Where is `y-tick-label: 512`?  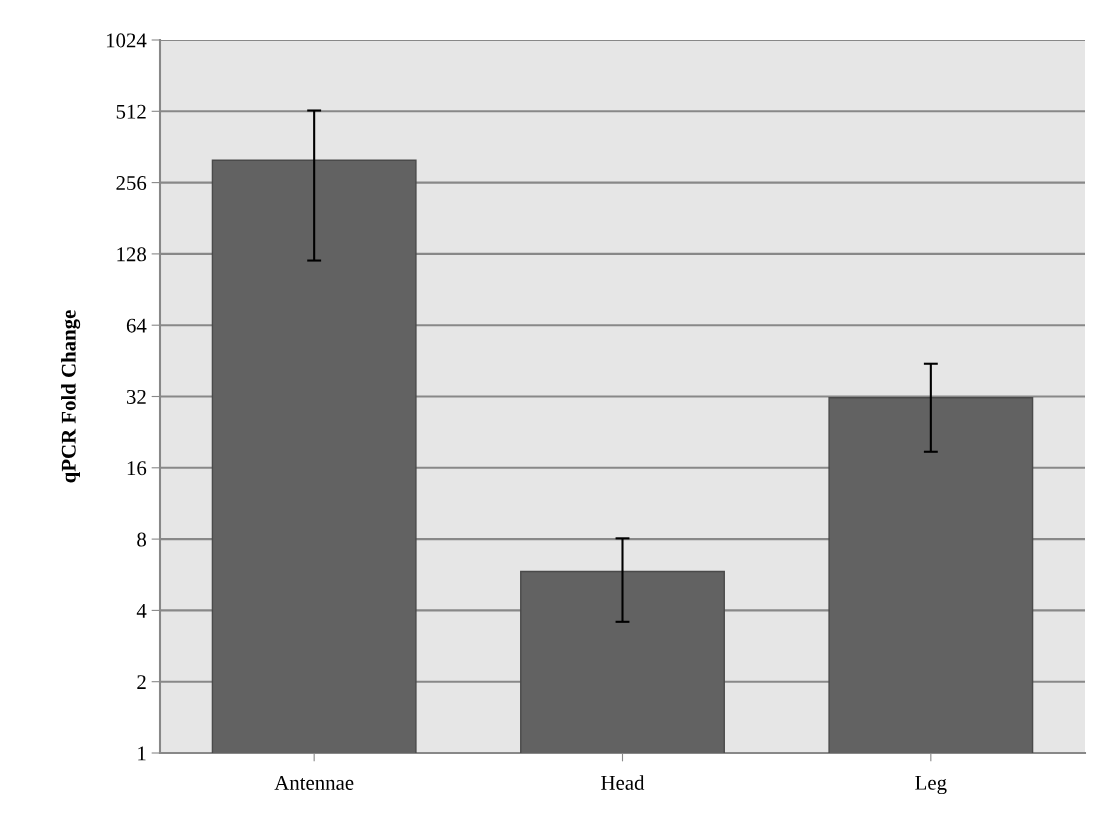
y-tick-label: 512 is located at coordinates (131, 111).